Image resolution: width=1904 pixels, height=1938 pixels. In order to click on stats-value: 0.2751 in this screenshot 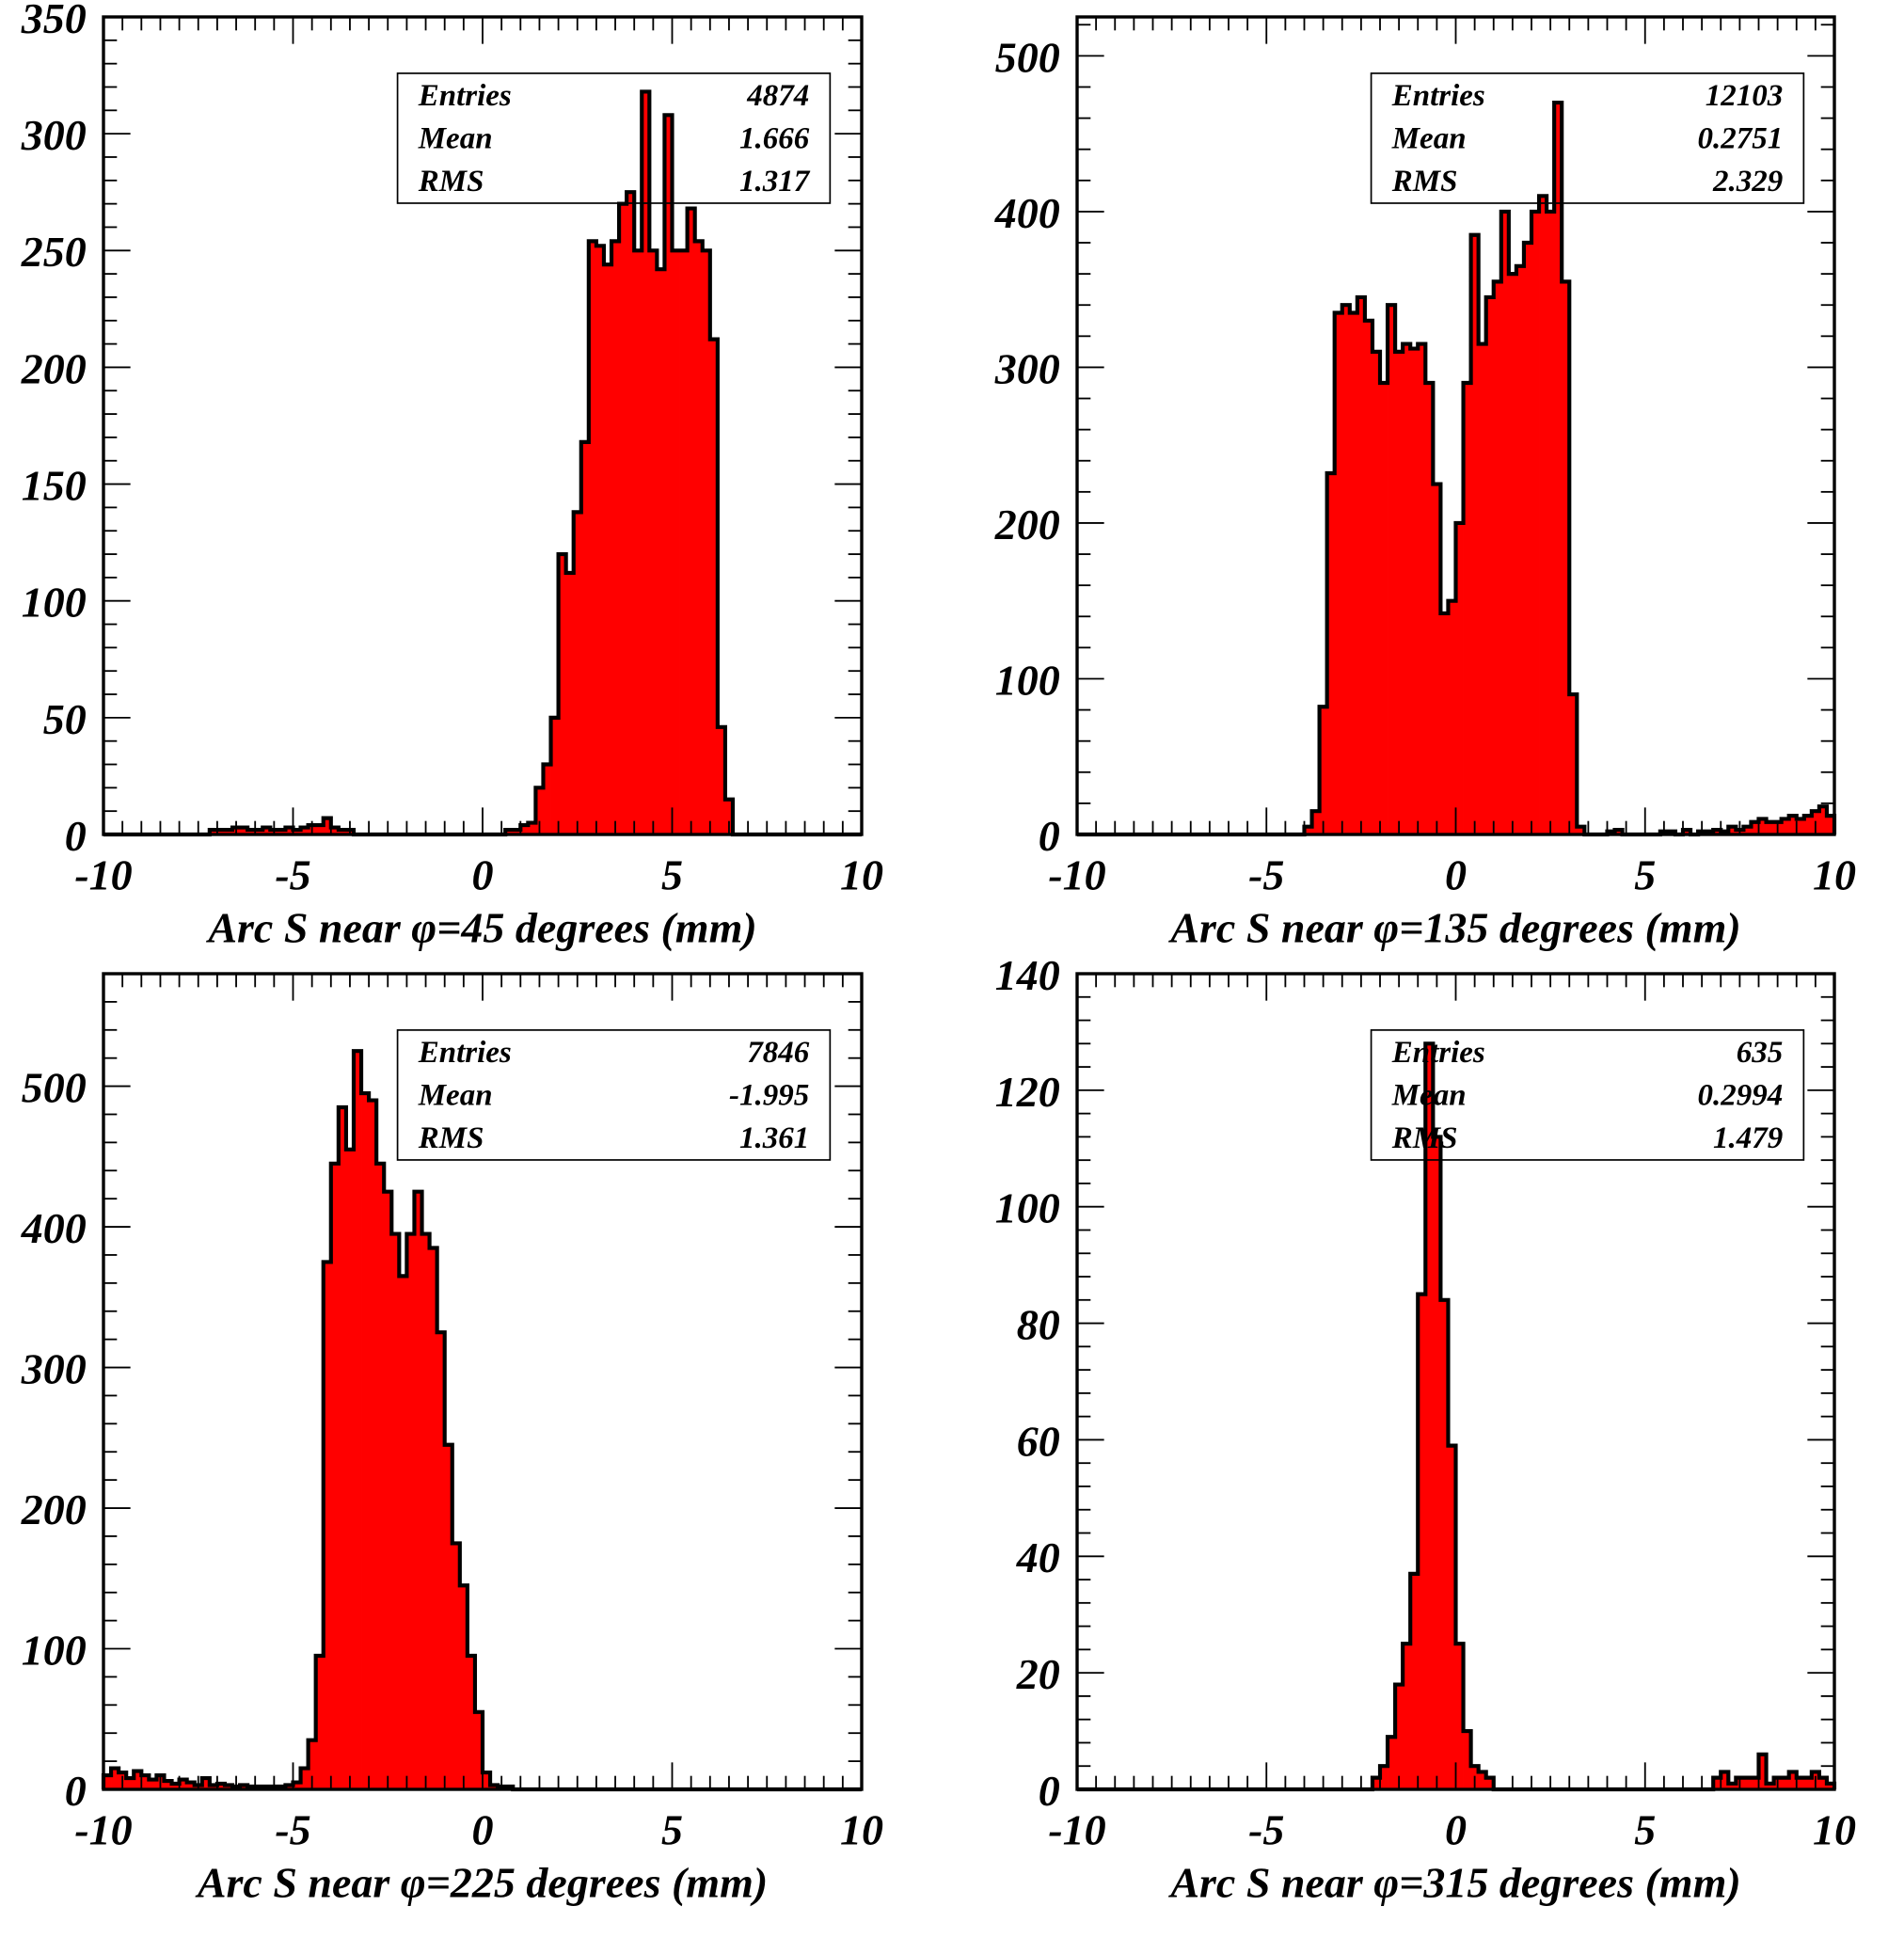, I will do `click(1740, 138)`.